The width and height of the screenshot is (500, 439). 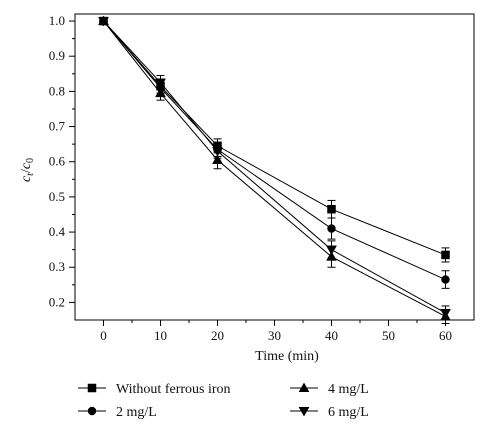 What do you see at coordinates (136, 412) in the screenshot?
I see `legend-label: 2 mg/L` at bounding box center [136, 412].